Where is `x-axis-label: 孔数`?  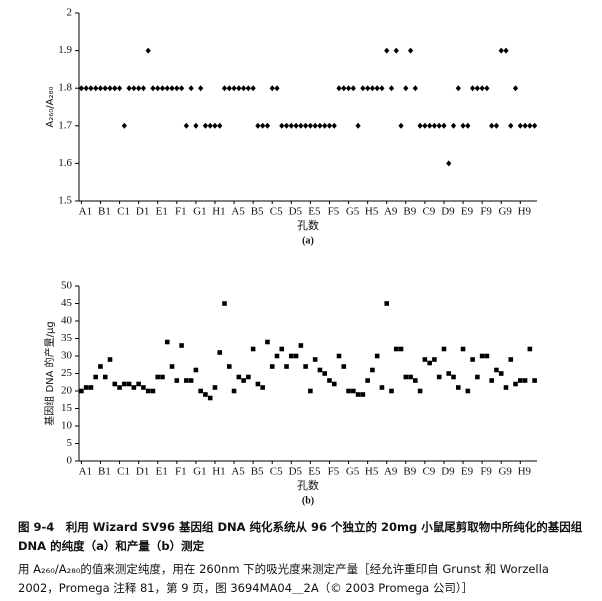 x-axis-label: 孔数 is located at coordinates (308, 485).